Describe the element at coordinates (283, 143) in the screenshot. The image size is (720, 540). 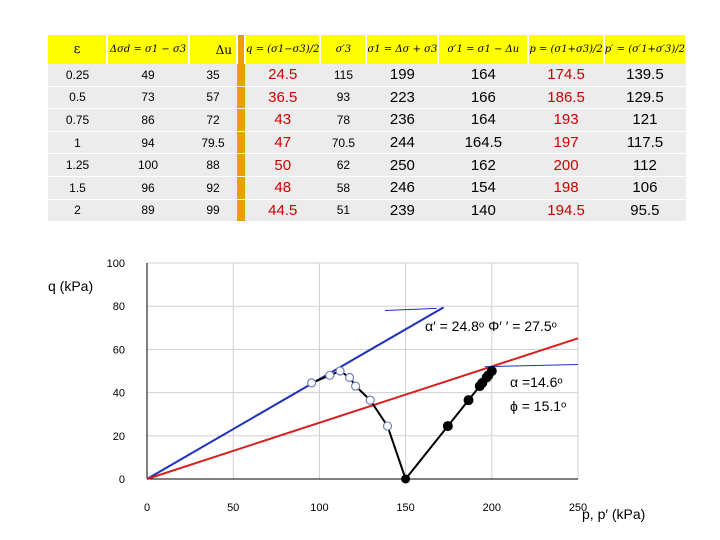
I see `table-cell: 47` at that location.